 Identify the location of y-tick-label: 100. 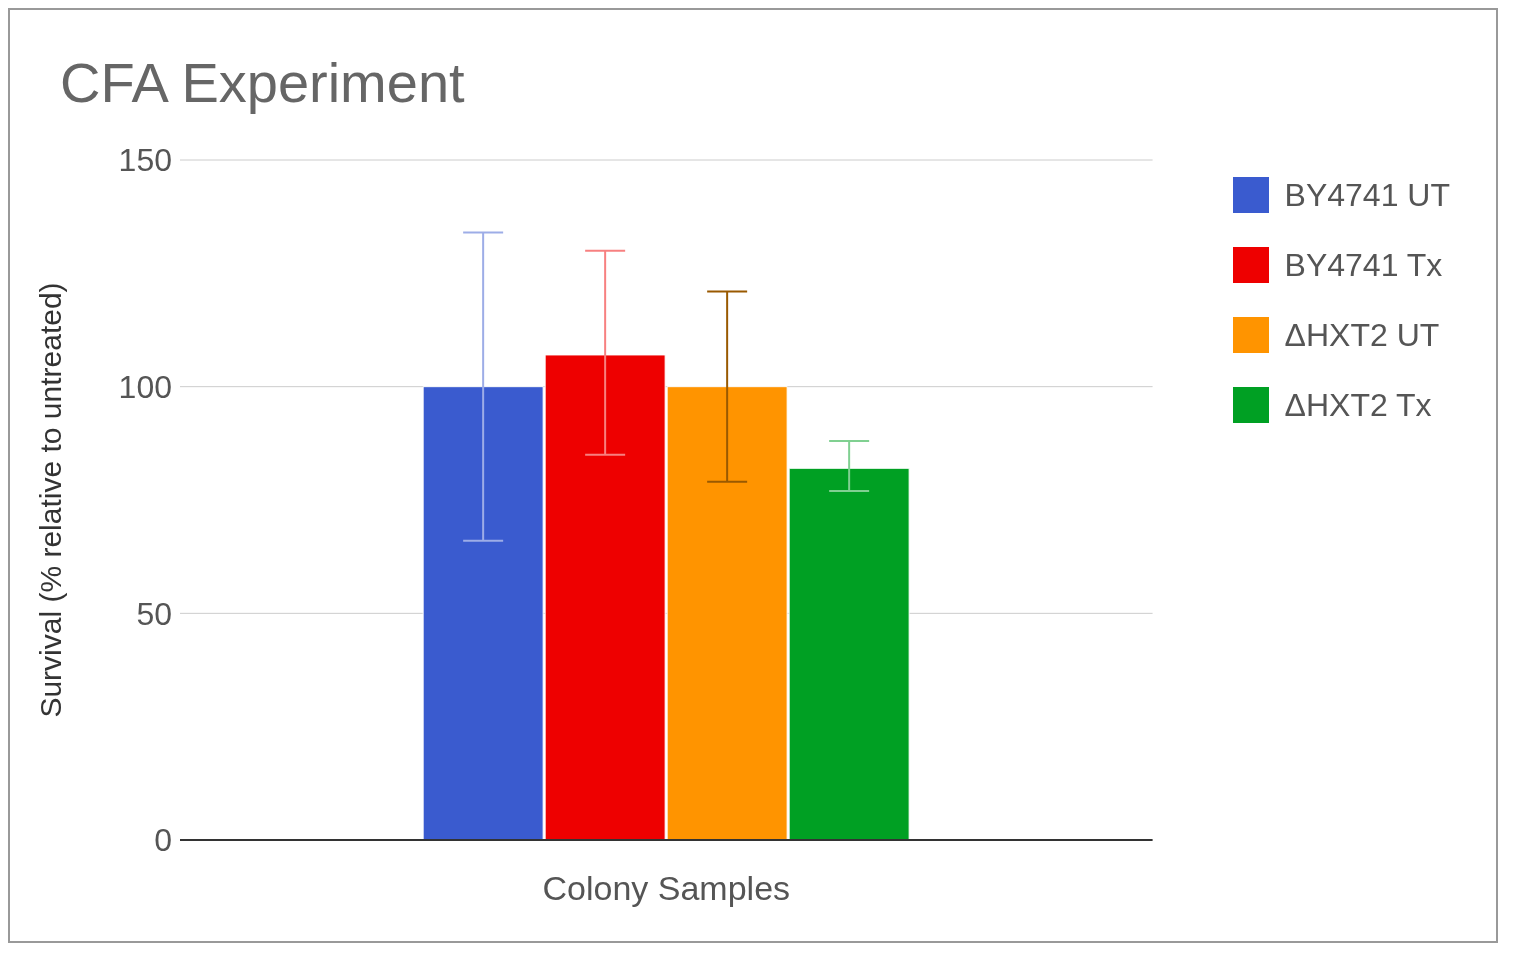
(145, 387).